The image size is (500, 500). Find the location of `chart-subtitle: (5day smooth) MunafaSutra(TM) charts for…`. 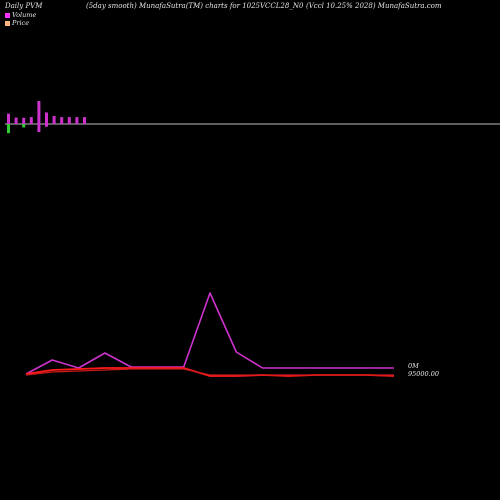

chart-subtitle: (5day smooth) MunafaSutra(TM) charts for… is located at coordinates (195, 6).